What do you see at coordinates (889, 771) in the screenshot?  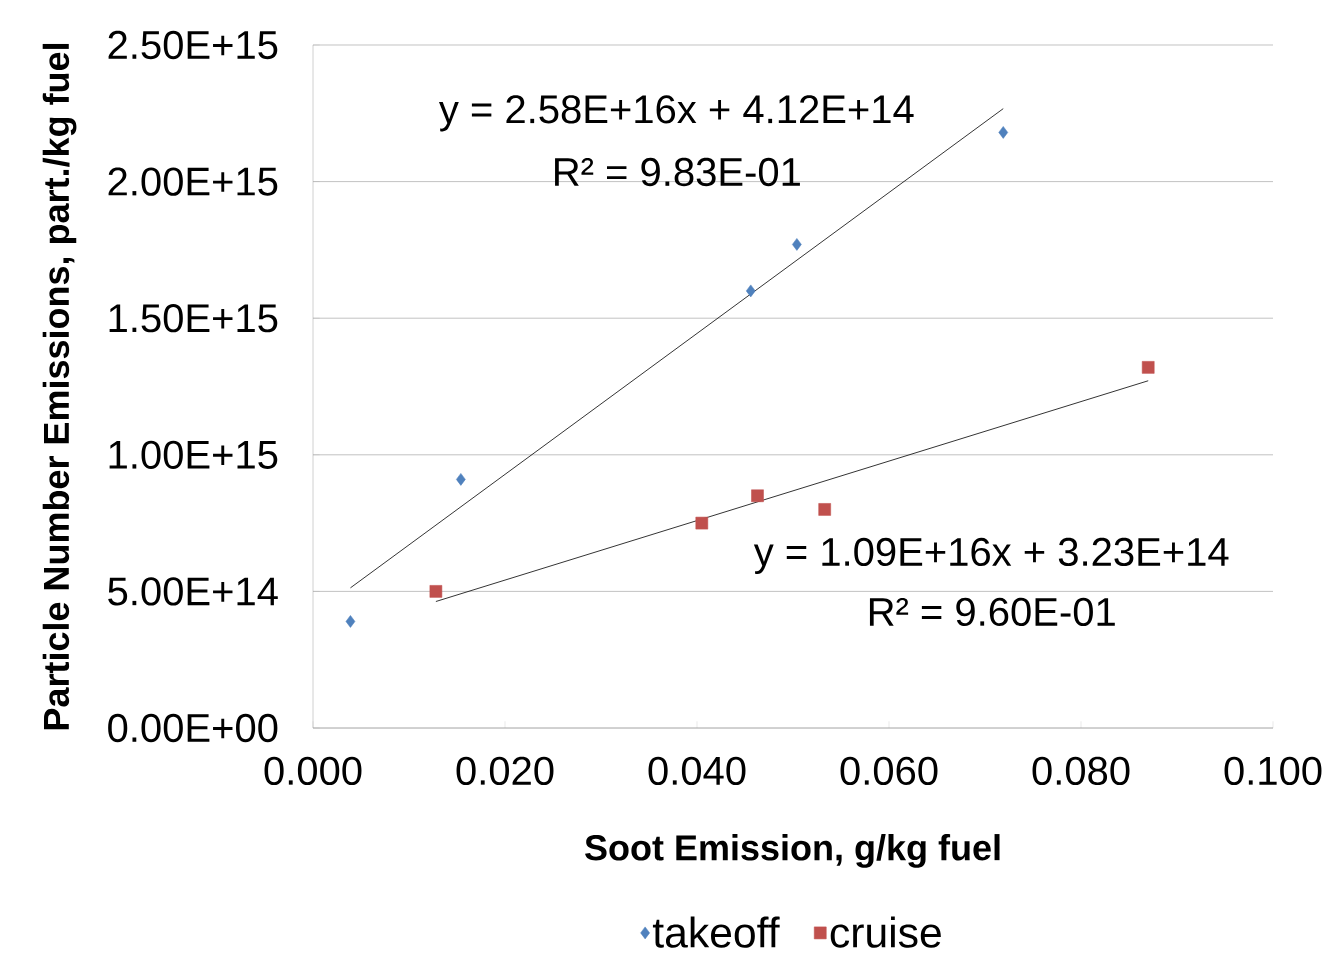 I see `x-tick-label: 0.060` at bounding box center [889, 771].